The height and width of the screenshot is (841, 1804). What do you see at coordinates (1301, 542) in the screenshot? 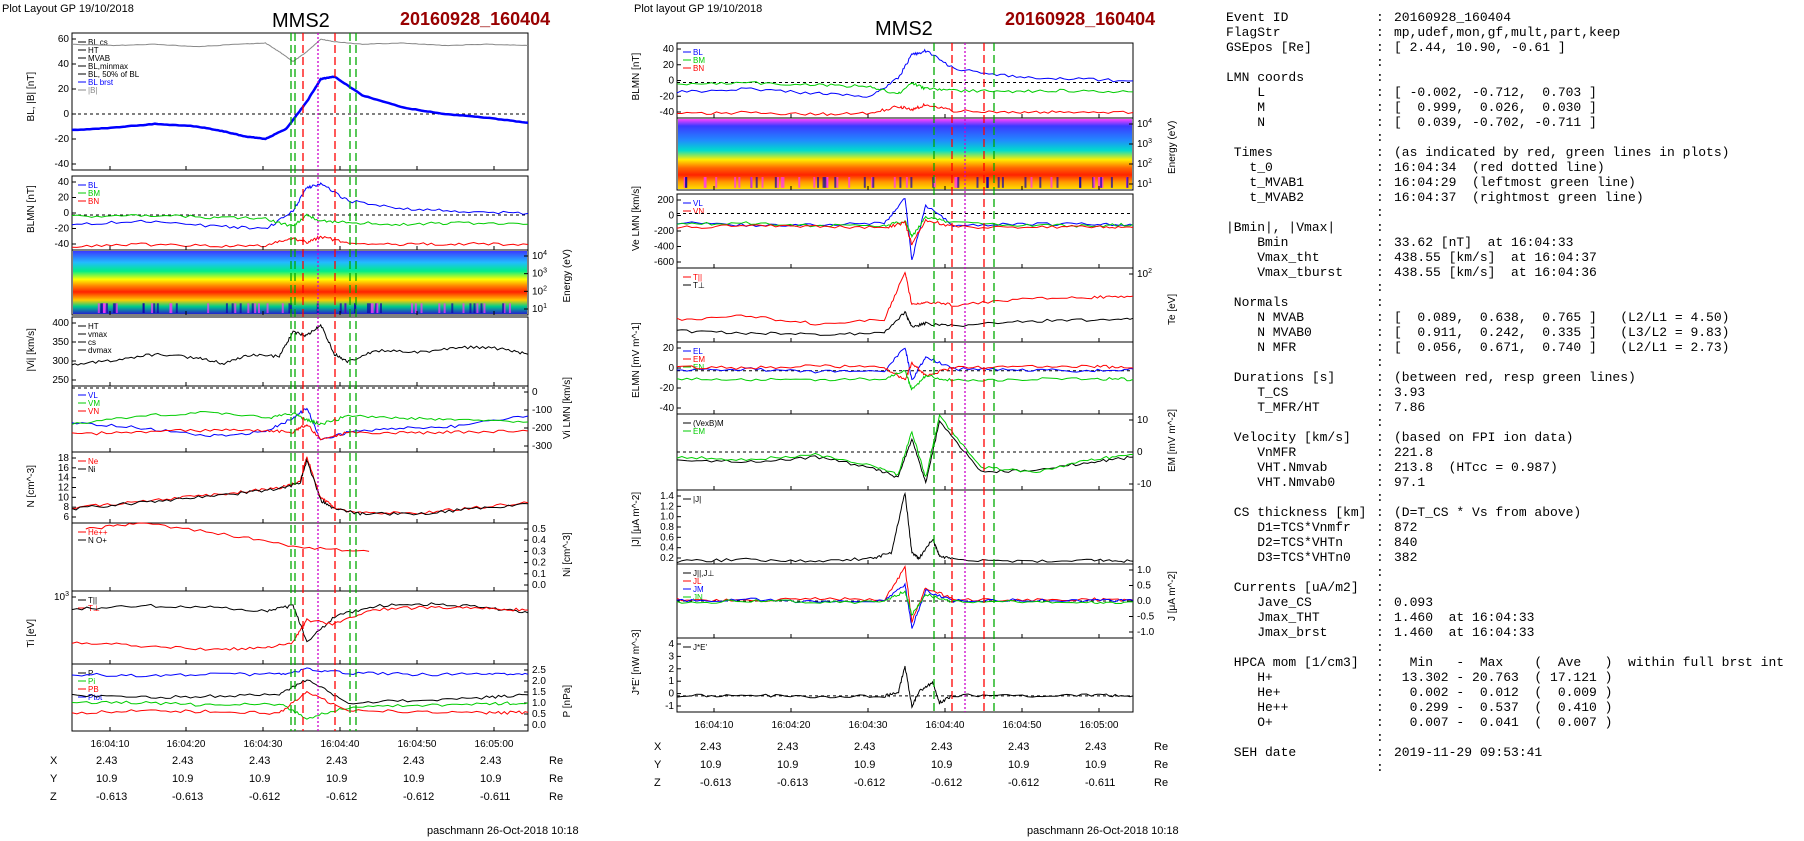
I see `info-key: D2=TCS*VHTn` at bounding box center [1301, 542].